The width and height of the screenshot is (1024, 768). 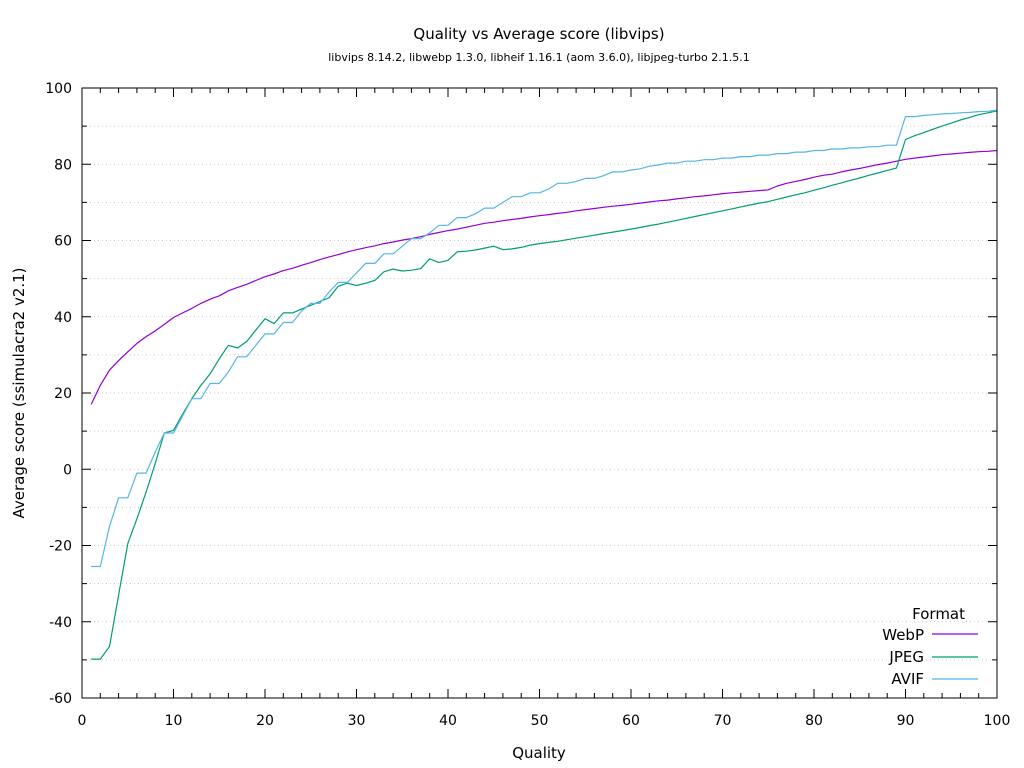 I want to click on x-tick-label: 20, so click(x=265, y=721).